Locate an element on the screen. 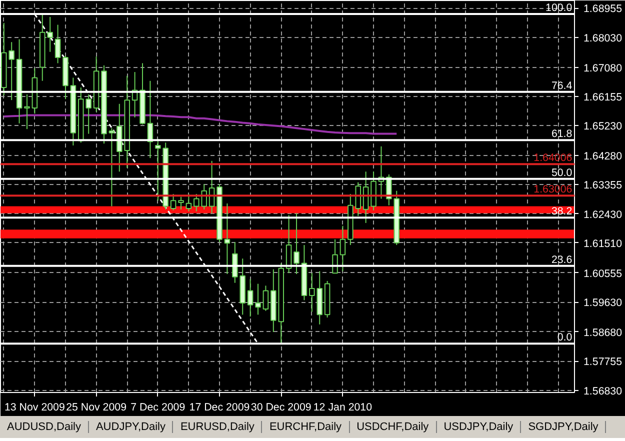 The width and height of the screenshot is (625, 441). y-tick-label: 1.58680 is located at coordinates (603, 333).